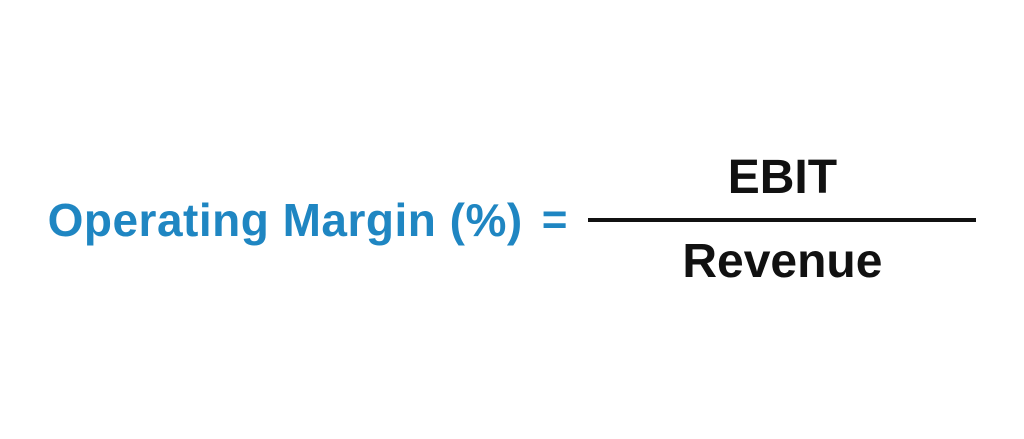 This screenshot has height=439, width=1024. I want to click on fraction: EBIT Revenue, so click(782, 219).